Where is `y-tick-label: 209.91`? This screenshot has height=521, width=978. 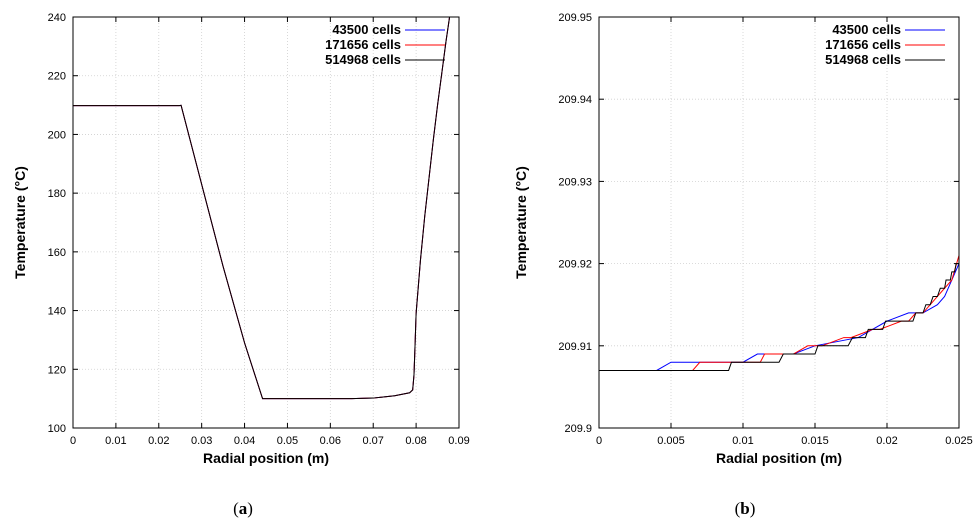 y-tick-label: 209.91 is located at coordinates (575, 347).